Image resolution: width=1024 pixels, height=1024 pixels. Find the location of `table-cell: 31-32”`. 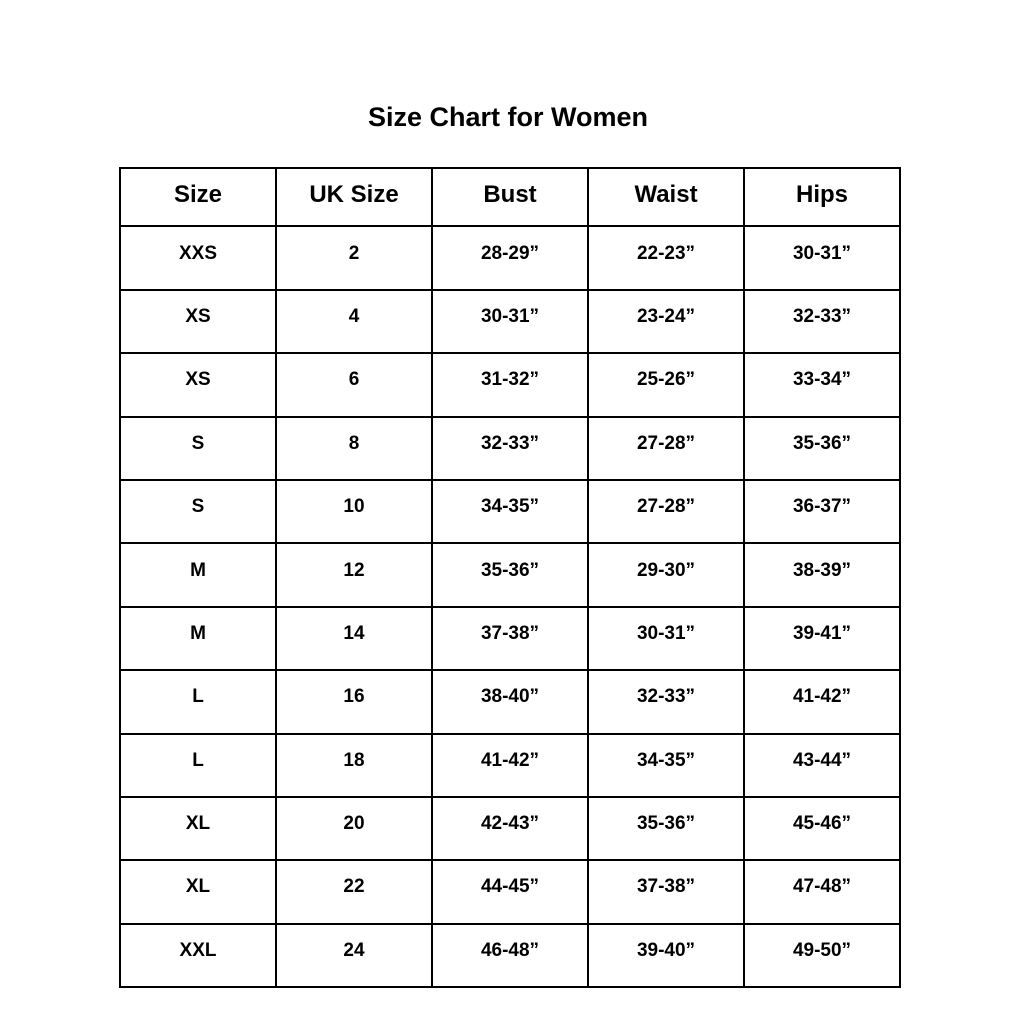

table-cell: 31-32” is located at coordinates (510, 385).